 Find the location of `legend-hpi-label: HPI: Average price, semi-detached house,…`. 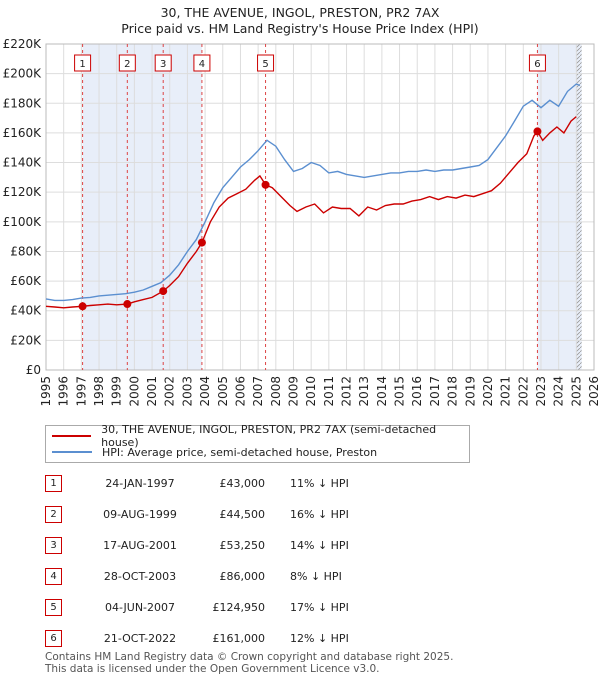

legend-hpi-label: HPI: Average price, semi-detached house,… is located at coordinates (240, 452).